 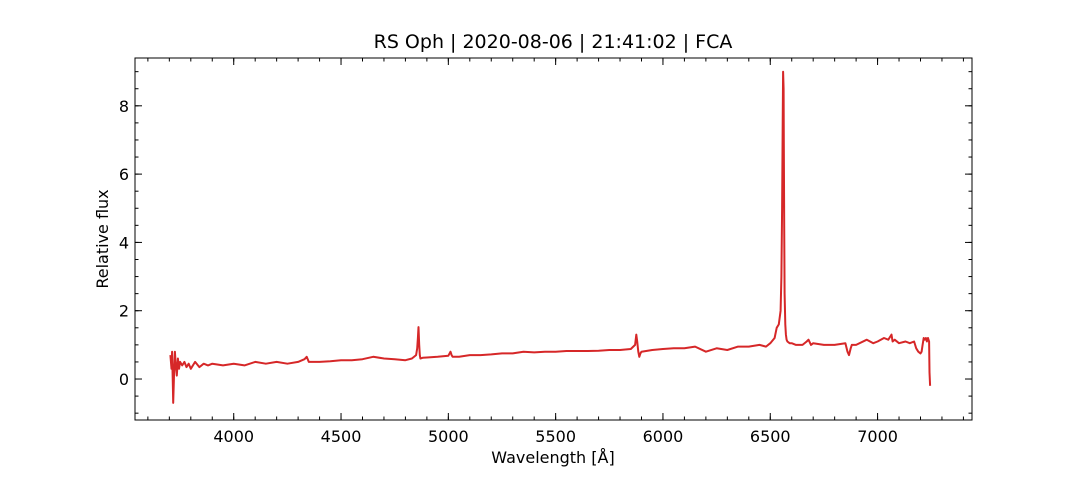 I want to click on x-tick-label: 7000, so click(x=877, y=436).